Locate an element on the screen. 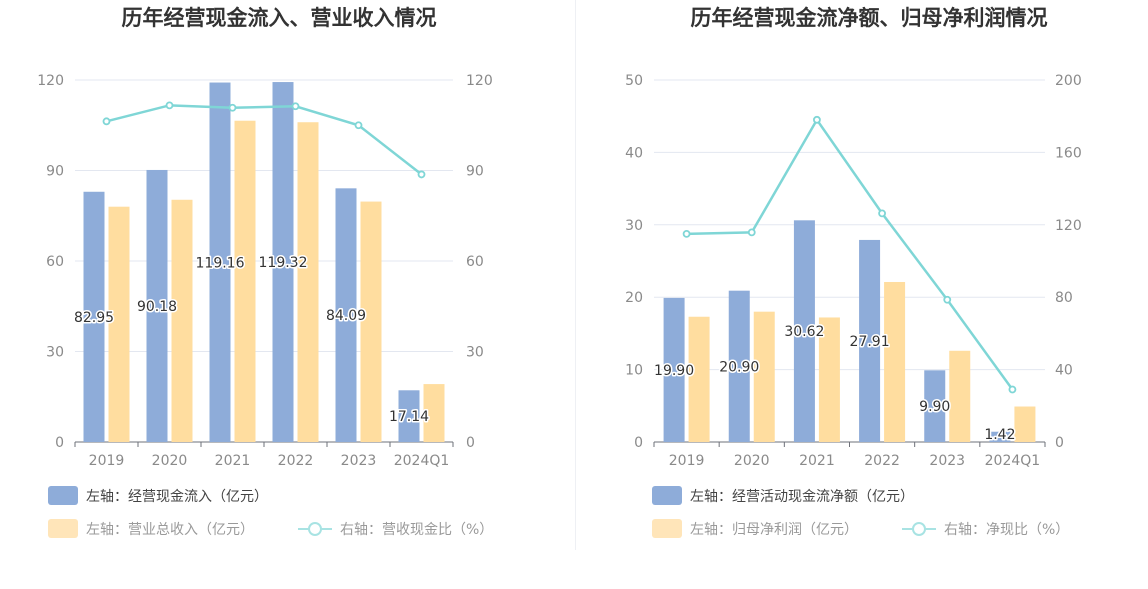  right-axis-tick-label: 200 is located at coordinates (1068, 81).